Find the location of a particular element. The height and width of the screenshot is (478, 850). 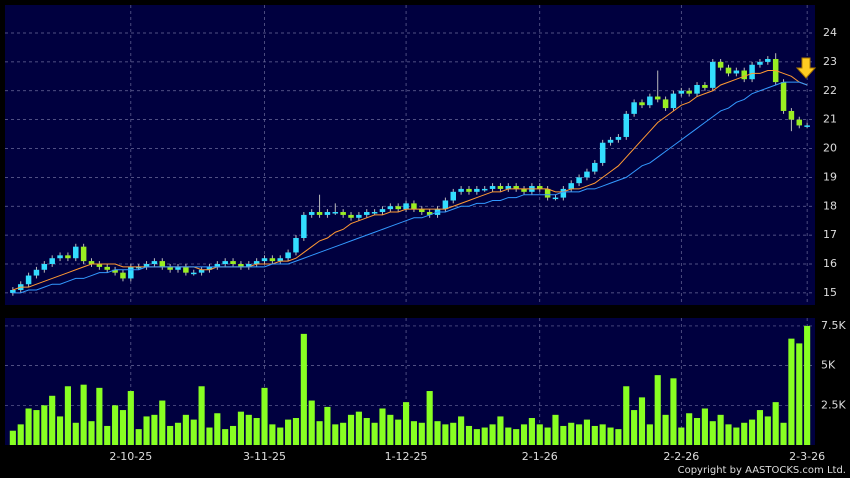

y-tick-label: 19 is located at coordinates (830, 176).